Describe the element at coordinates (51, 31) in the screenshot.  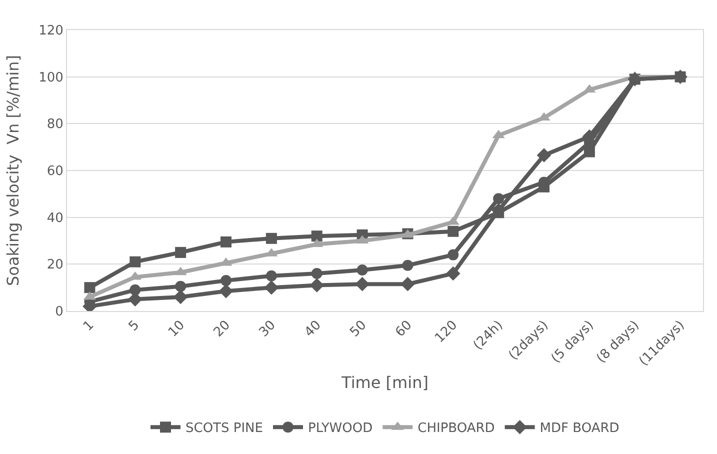
I see `y-tick-label: 120` at that location.